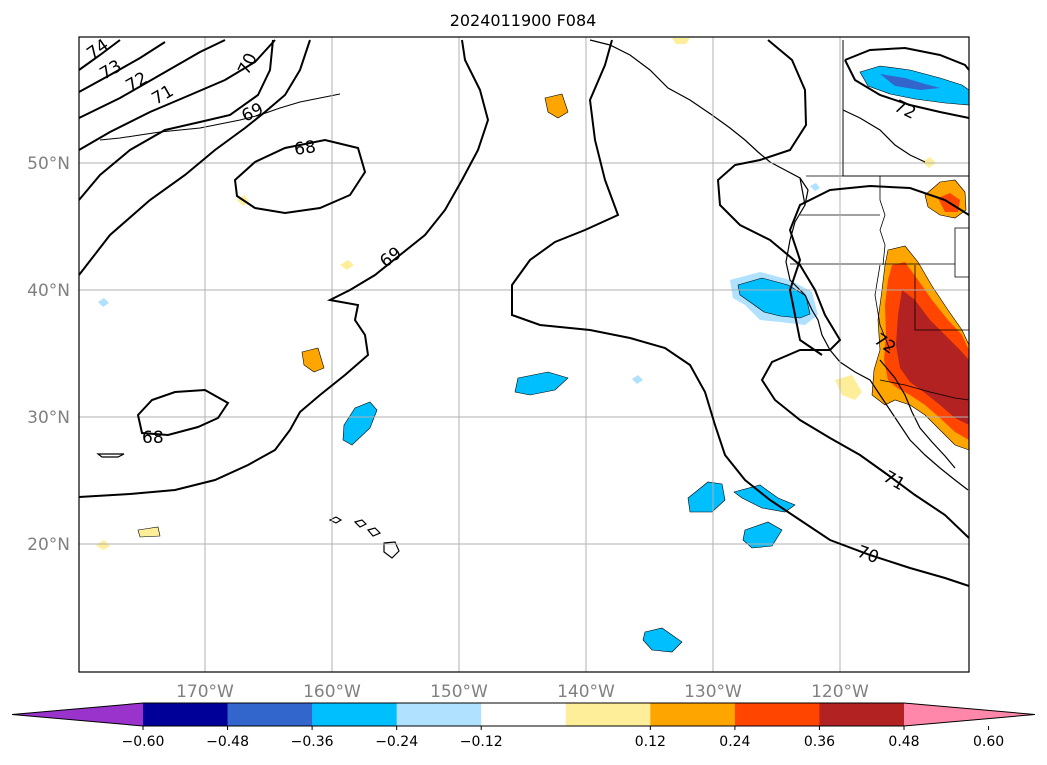  What do you see at coordinates (332, 692) in the screenshot?
I see `lon-label-160: 160°W` at bounding box center [332, 692].